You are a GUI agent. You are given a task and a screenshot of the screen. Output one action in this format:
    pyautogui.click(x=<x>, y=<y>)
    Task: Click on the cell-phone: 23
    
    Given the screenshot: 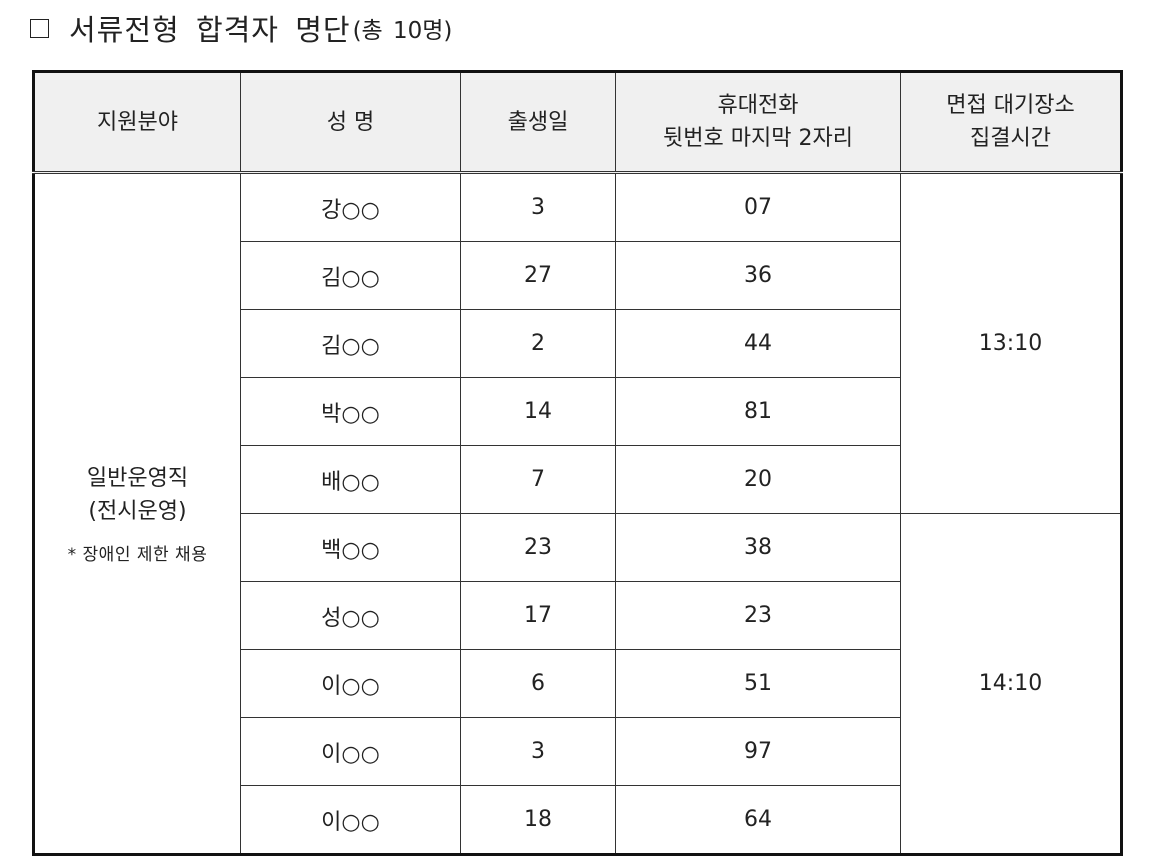 What is the action you would take?
    pyautogui.click(x=758, y=615)
    